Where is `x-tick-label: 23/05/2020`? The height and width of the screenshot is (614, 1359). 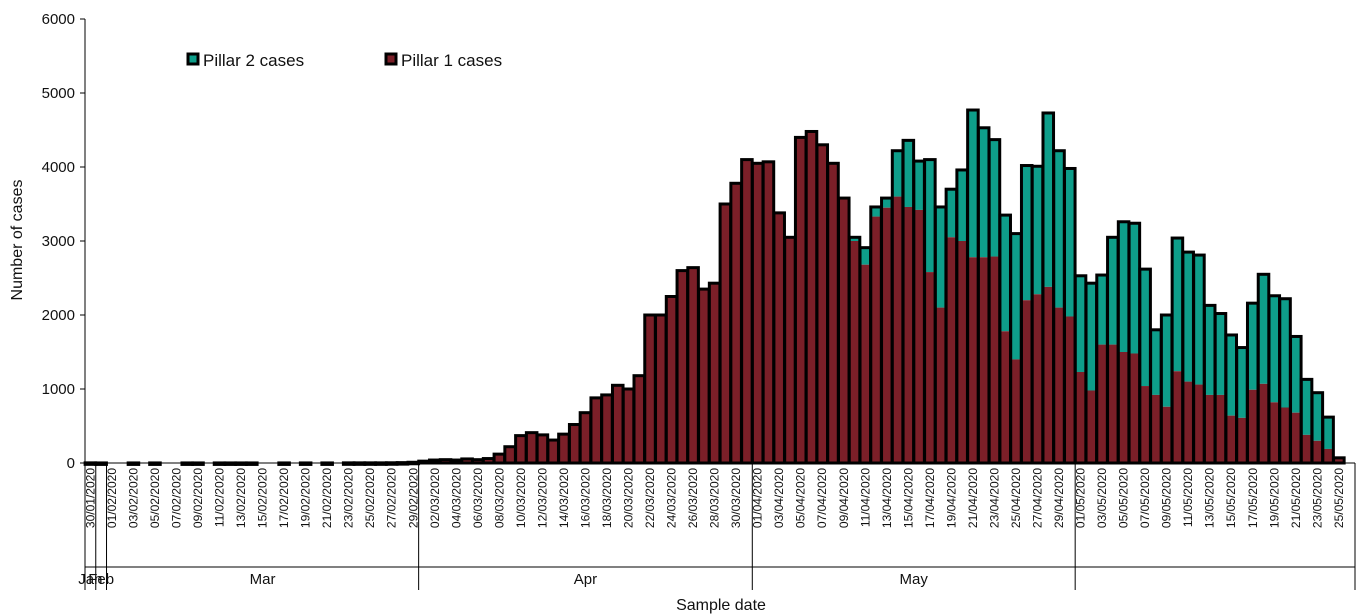 x-tick-label: 23/05/2020 is located at coordinates (1317, 498).